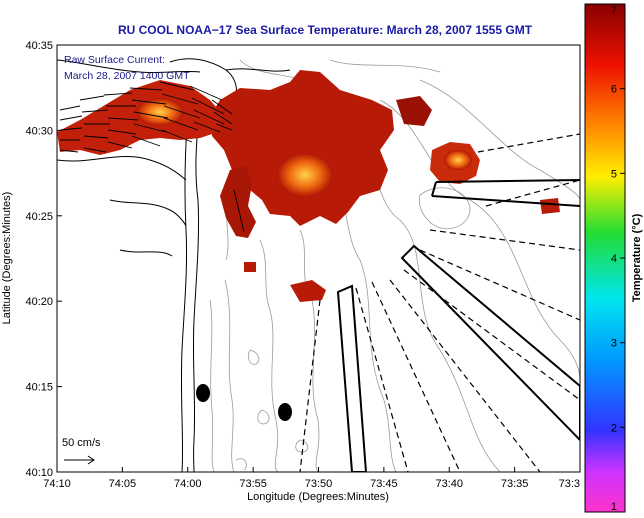  Describe the element at coordinates (39, 131) in the screenshot. I see `y-tick-label: 40:30` at that location.